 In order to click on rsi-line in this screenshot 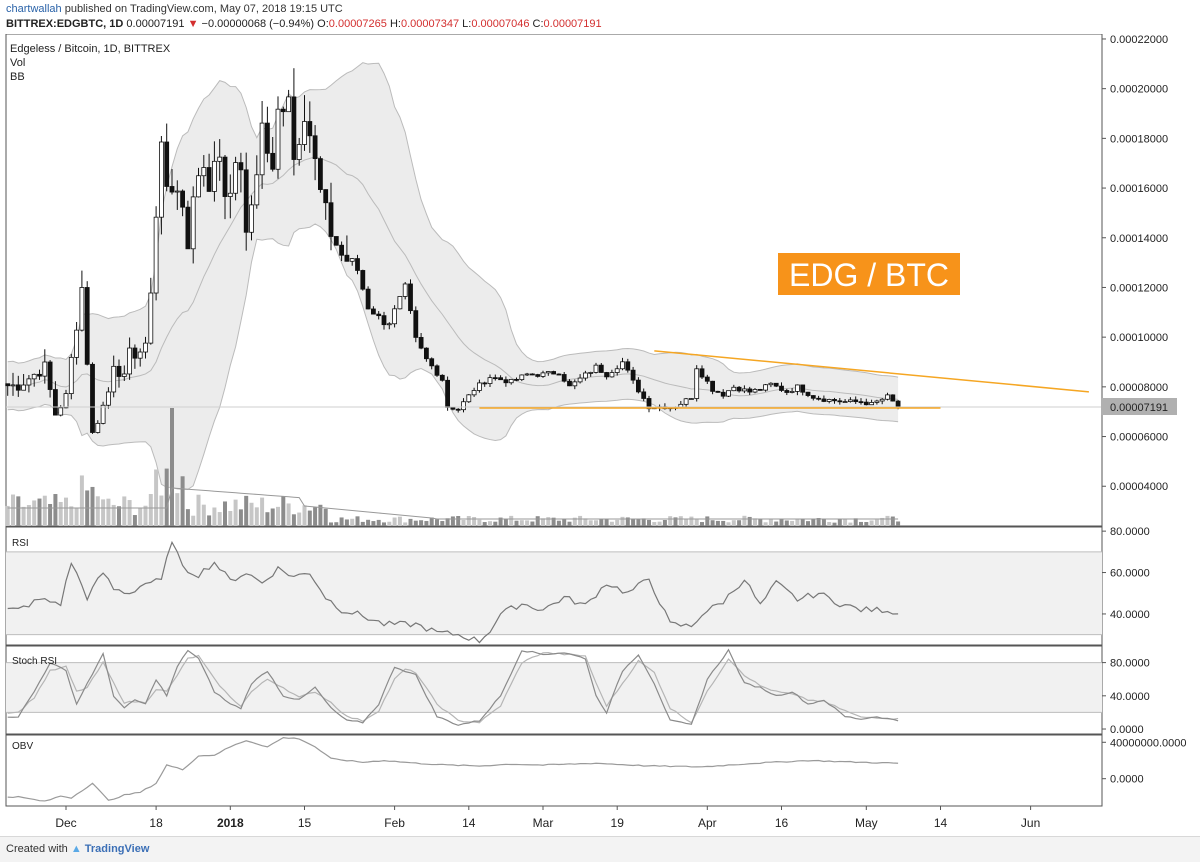, I will do `click(453, 592)`.